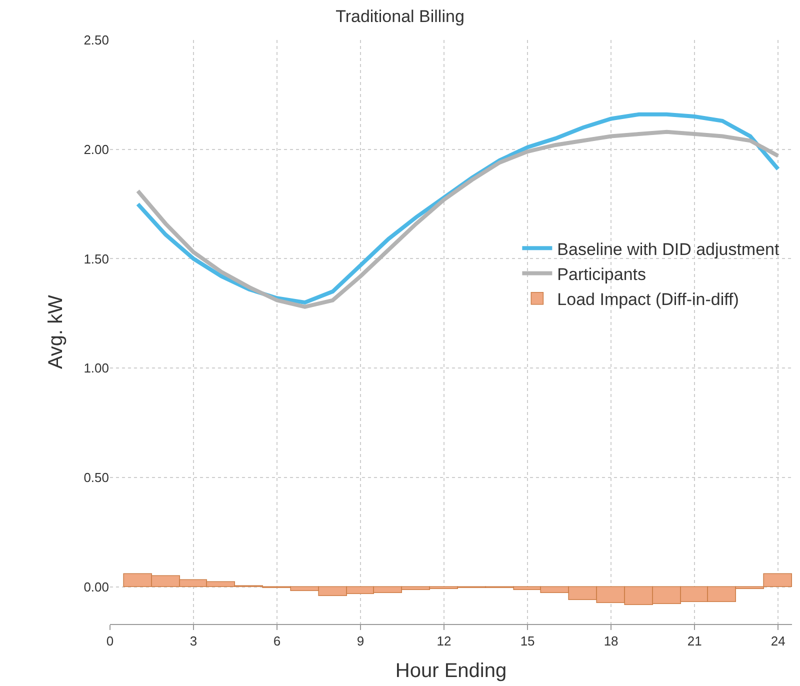 Image resolution: width=800 pixels, height=686 pixels. I want to click on chart-title: Traditional Billing, so click(400, 16).